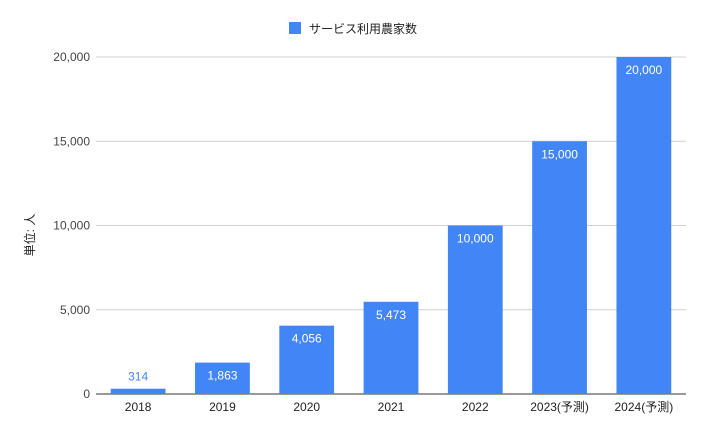 The height and width of the screenshot is (441, 707). Describe the element at coordinates (391, 407) in the screenshot. I see `x-tick-label: 2021` at that location.